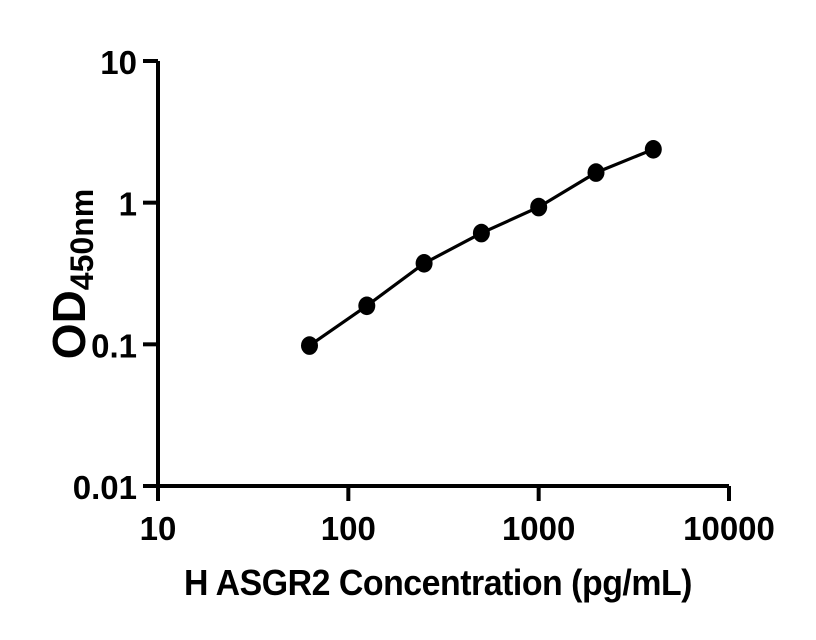  What do you see at coordinates (69, 324) in the screenshot?
I see `y-axis-title-main: OD` at bounding box center [69, 324].